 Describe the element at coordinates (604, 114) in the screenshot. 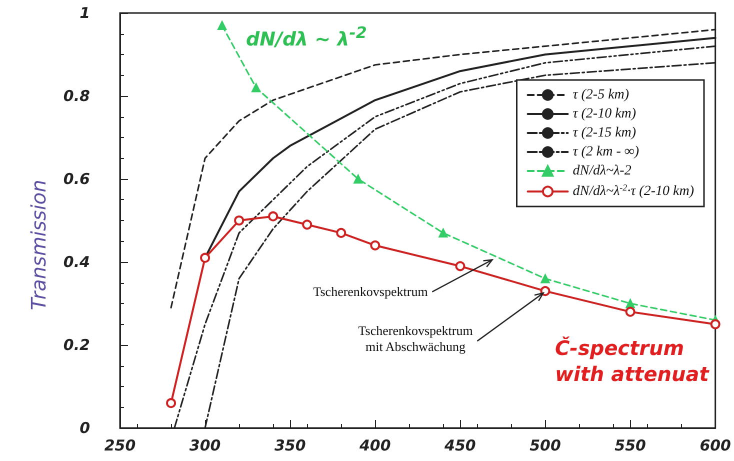

I see `legend-label: τ (2-10 km)` at that location.